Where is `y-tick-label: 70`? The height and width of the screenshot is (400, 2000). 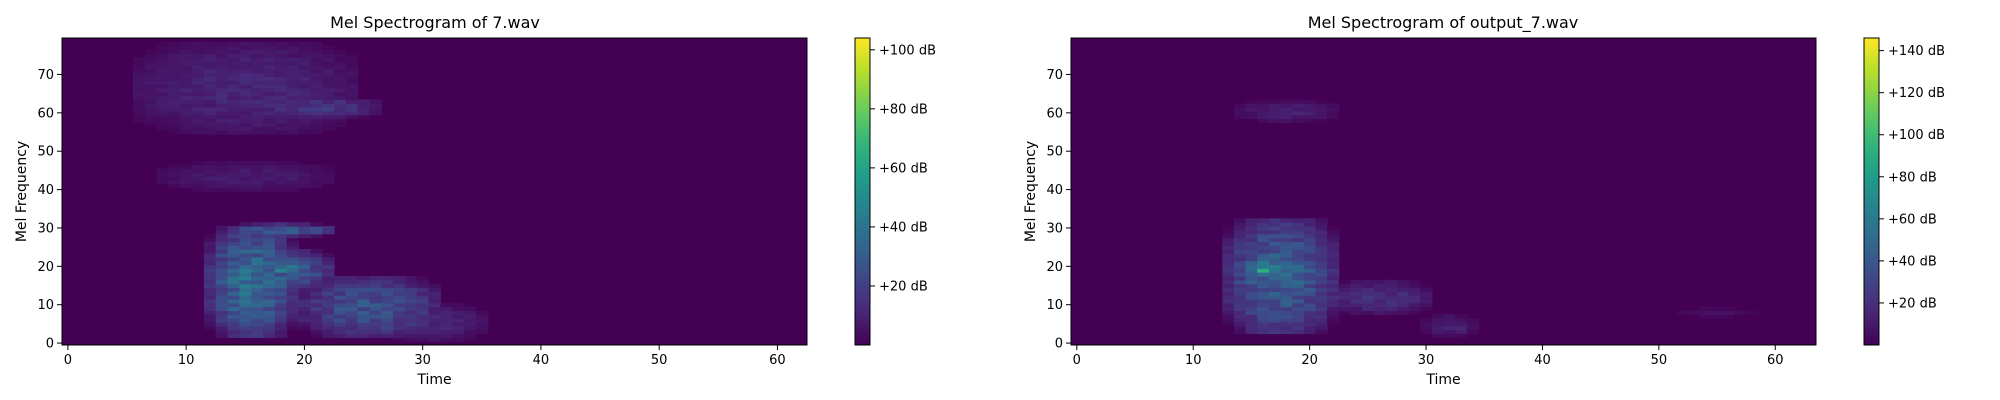
y-tick-label: 70 is located at coordinates (1054, 75).